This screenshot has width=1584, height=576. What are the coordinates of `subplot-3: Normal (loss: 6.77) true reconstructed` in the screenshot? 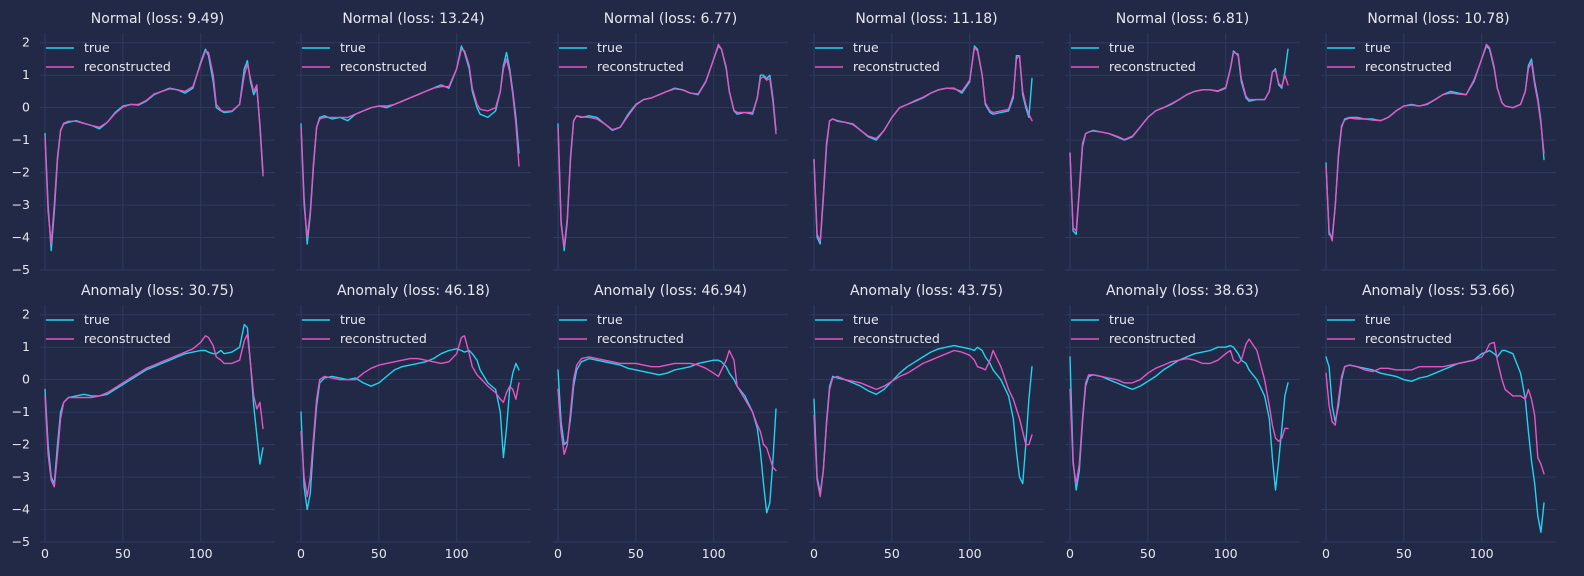 It's located at (670, 141).